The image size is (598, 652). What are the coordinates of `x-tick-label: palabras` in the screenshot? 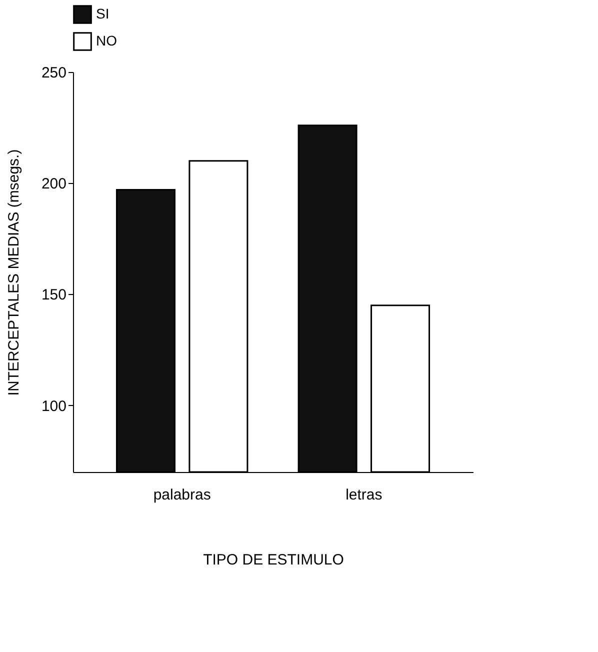 It's located at (182, 495).